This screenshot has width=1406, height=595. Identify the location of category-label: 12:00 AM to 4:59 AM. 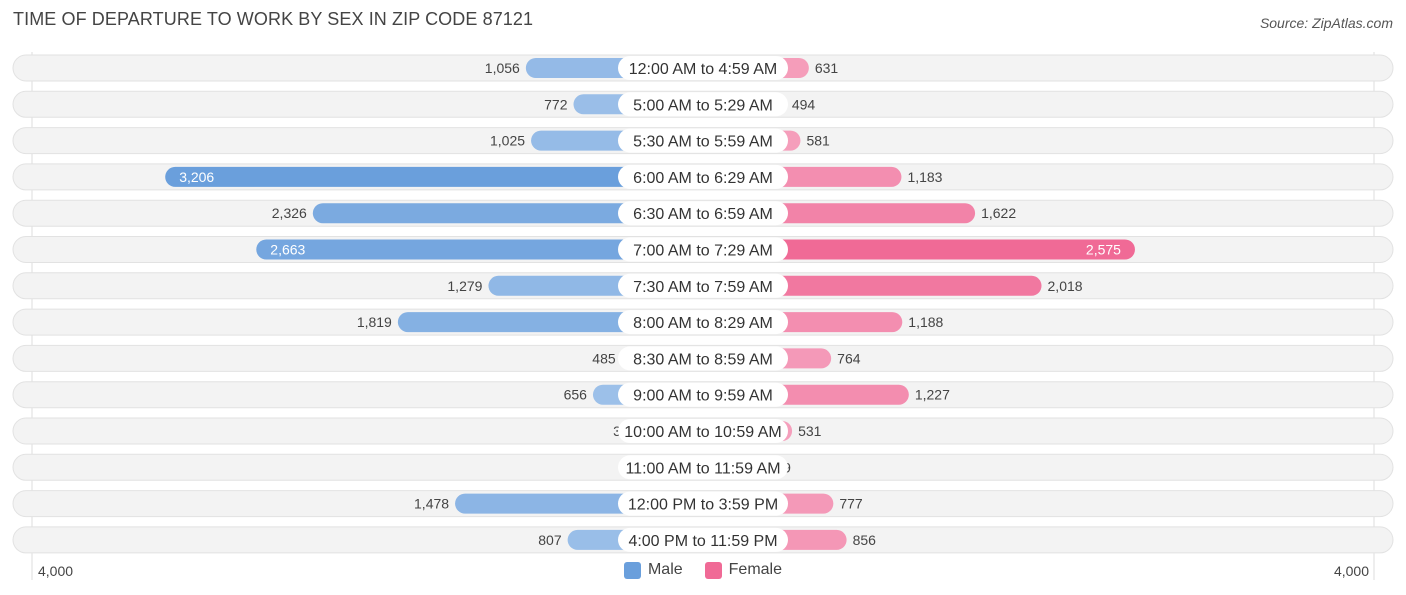
(703, 69).